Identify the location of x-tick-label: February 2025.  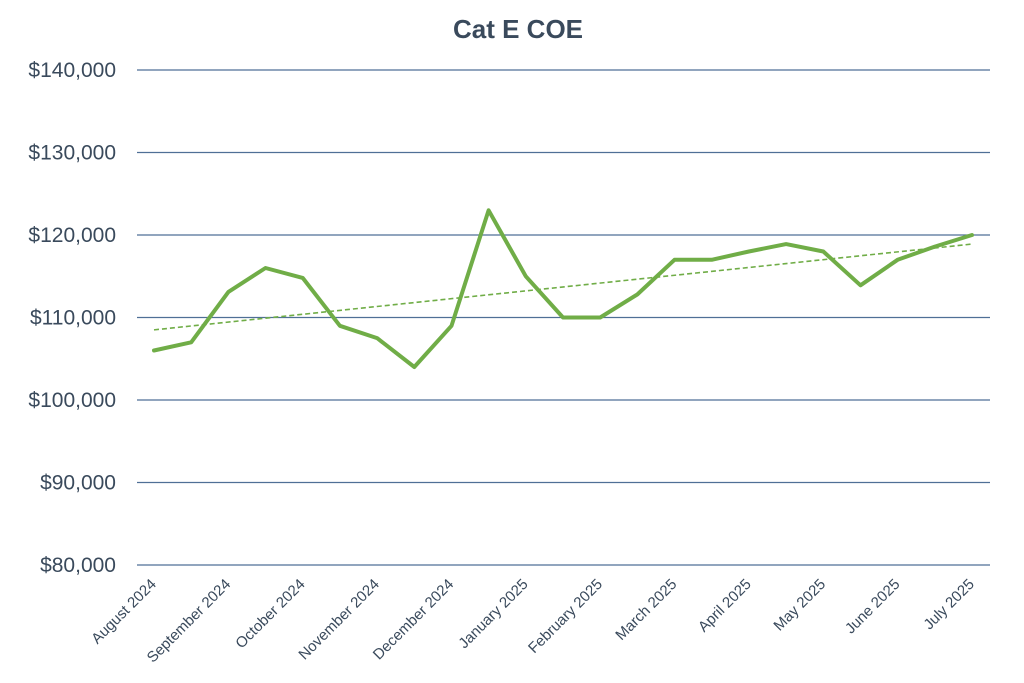
(565, 616).